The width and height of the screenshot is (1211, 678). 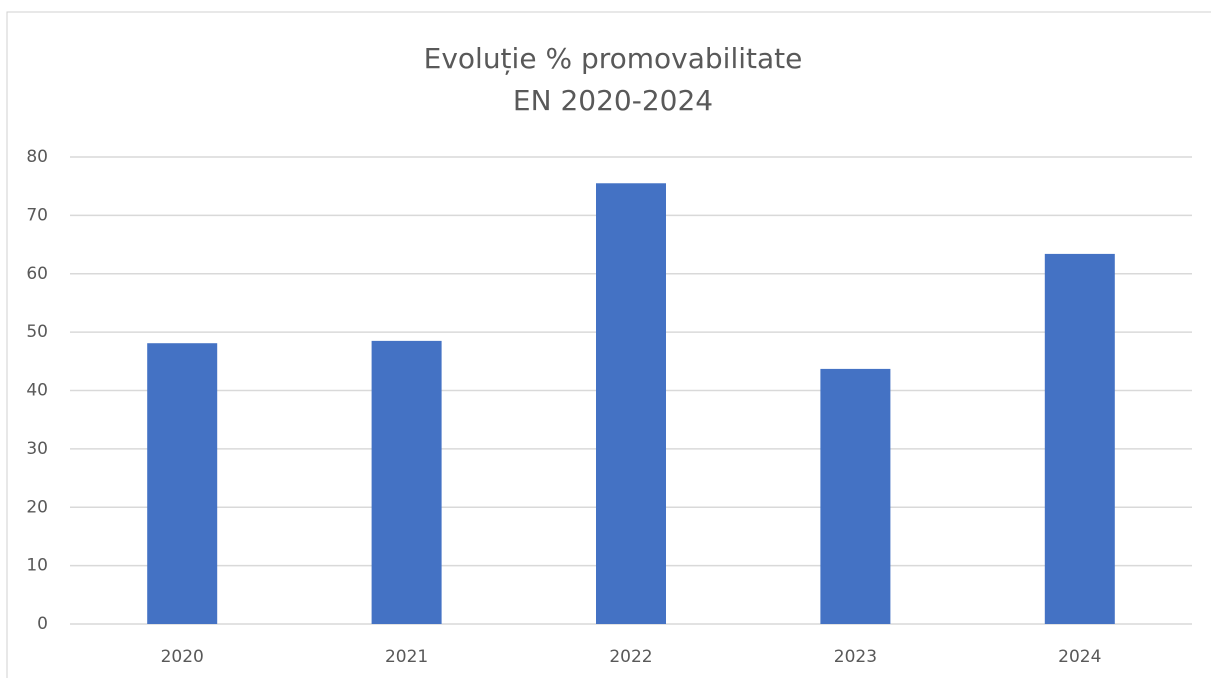 What do you see at coordinates (37, 215) in the screenshot?
I see `y-tick-label: 70` at bounding box center [37, 215].